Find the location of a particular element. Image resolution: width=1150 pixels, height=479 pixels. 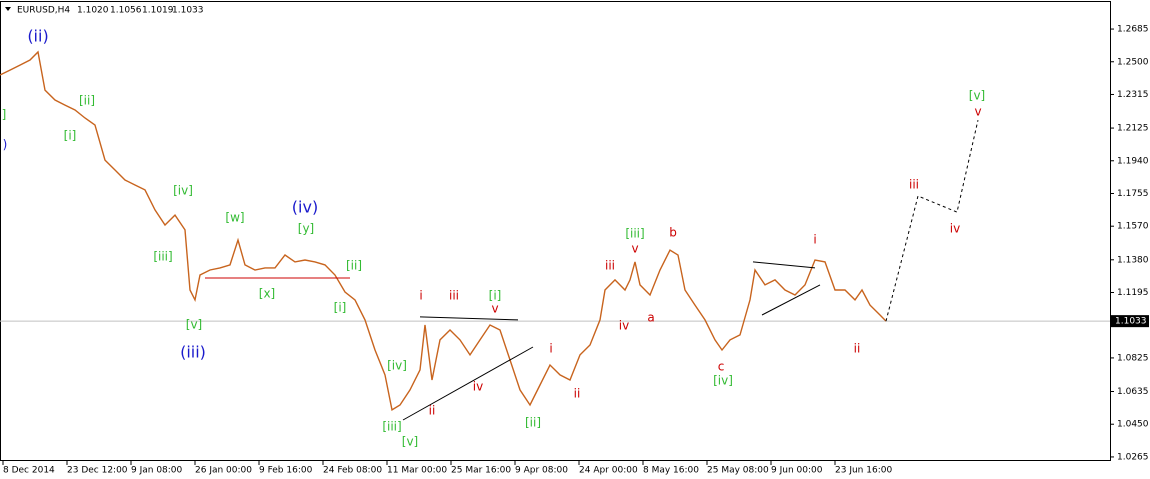

last-price-box is located at coordinates (1130, 321).